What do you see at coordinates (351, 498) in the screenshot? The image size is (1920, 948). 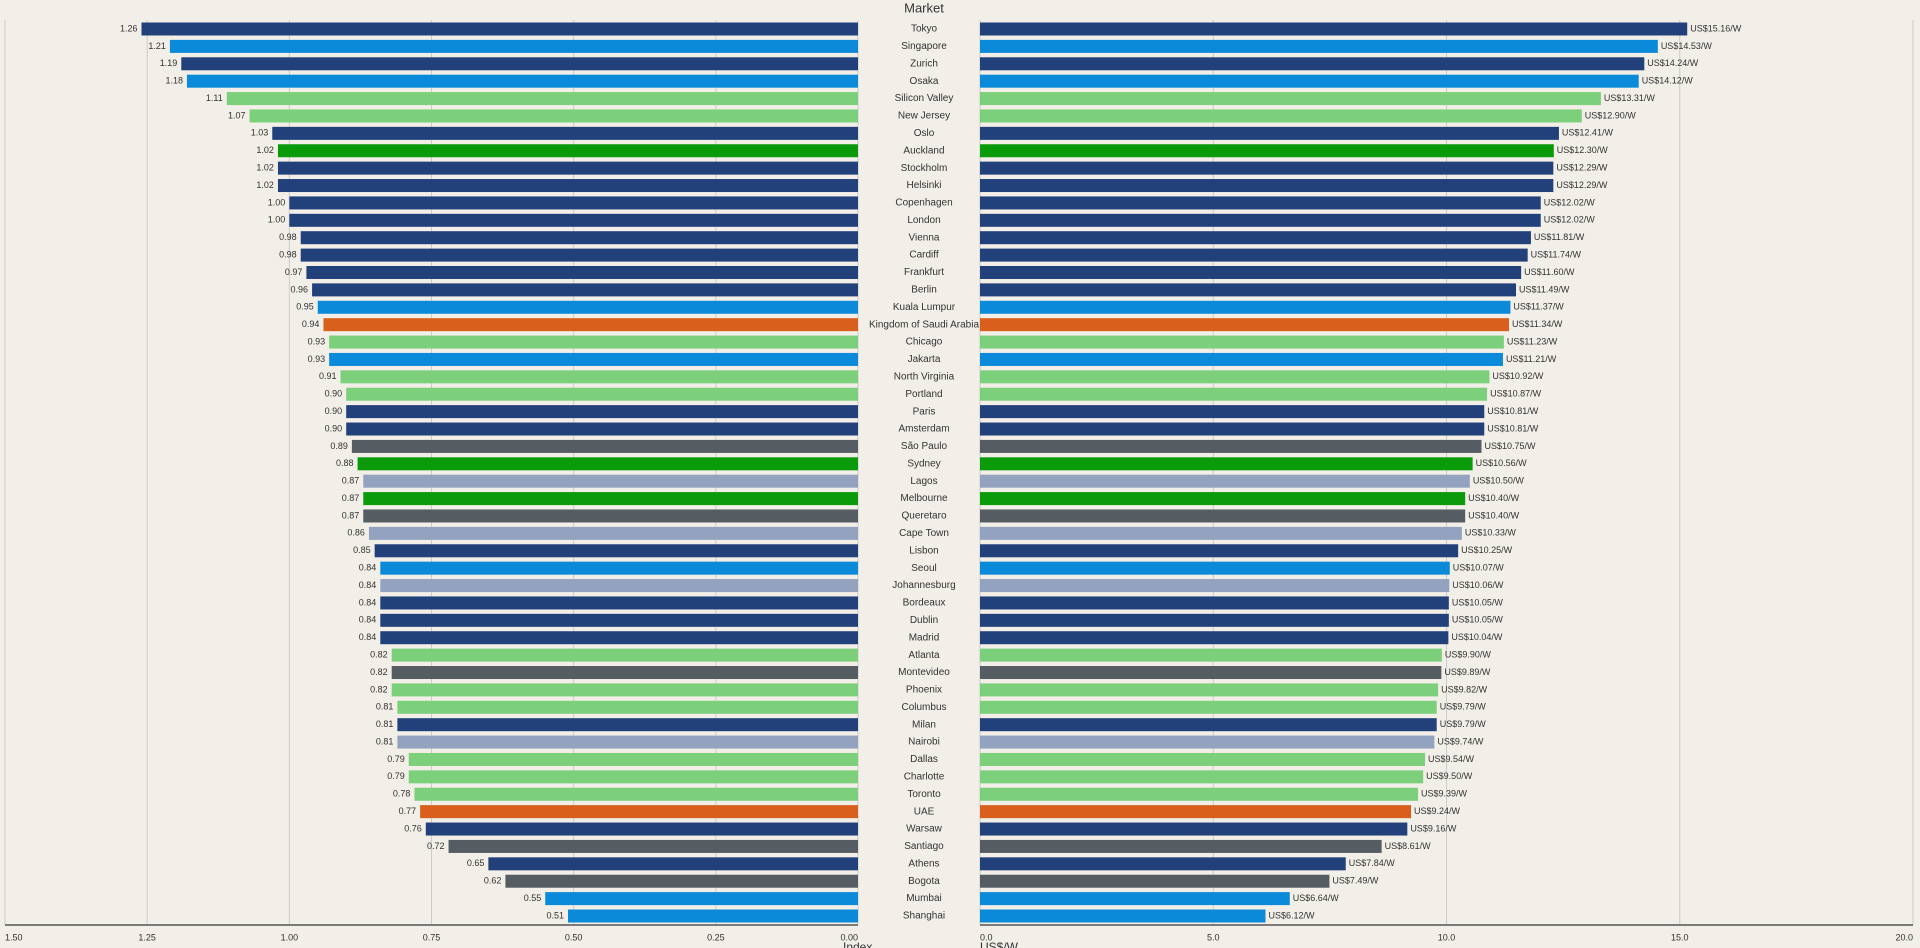 I see `value-label: 0.87` at bounding box center [351, 498].